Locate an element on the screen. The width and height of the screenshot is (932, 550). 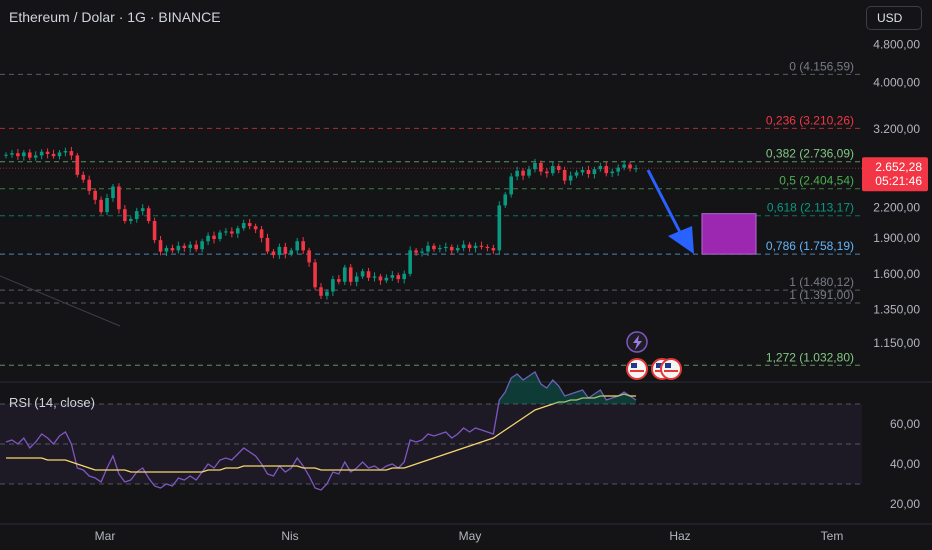
target-zone-box is located at coordinates (729, 234).